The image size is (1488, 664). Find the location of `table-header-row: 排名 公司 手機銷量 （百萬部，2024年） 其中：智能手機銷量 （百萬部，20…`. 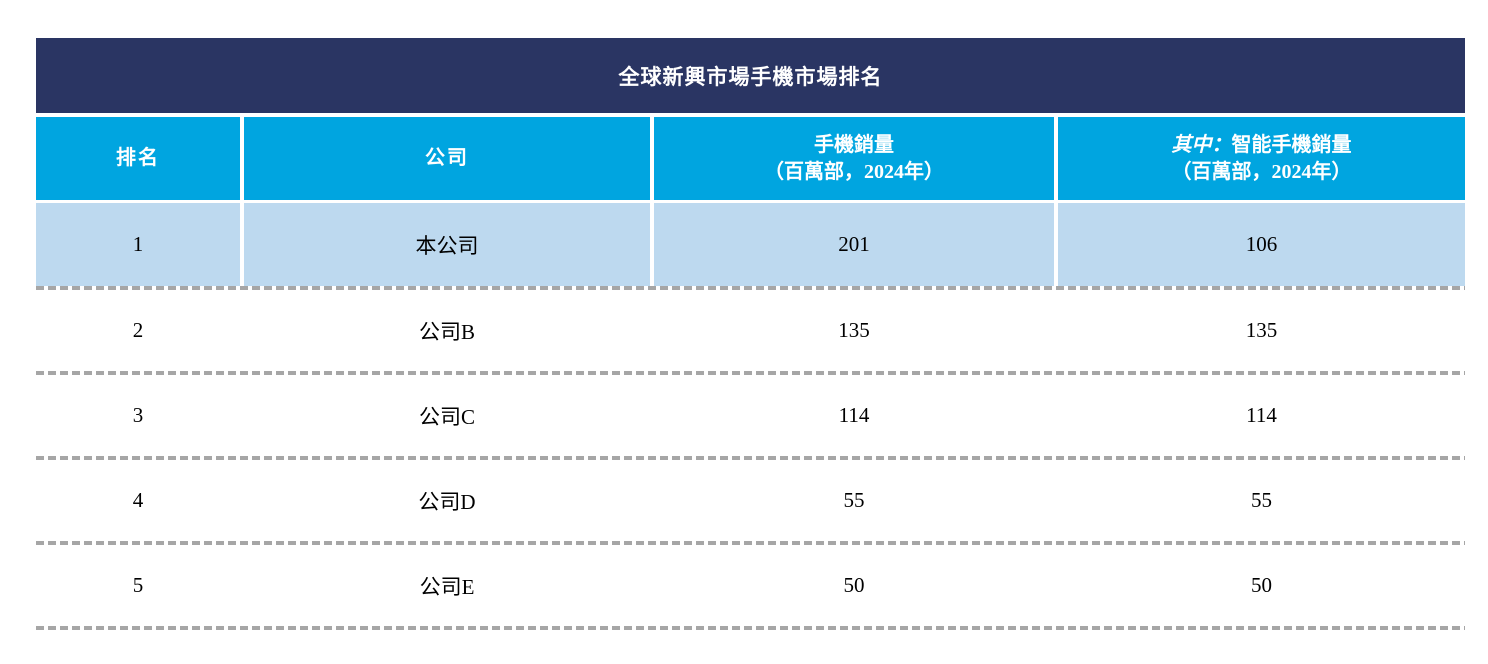

table-header-row: 排名 公司 手機銷量 （百萬部，2024年） 其中：智能手機銷量 （百萬部，20… is located at coordinates (750, 158).